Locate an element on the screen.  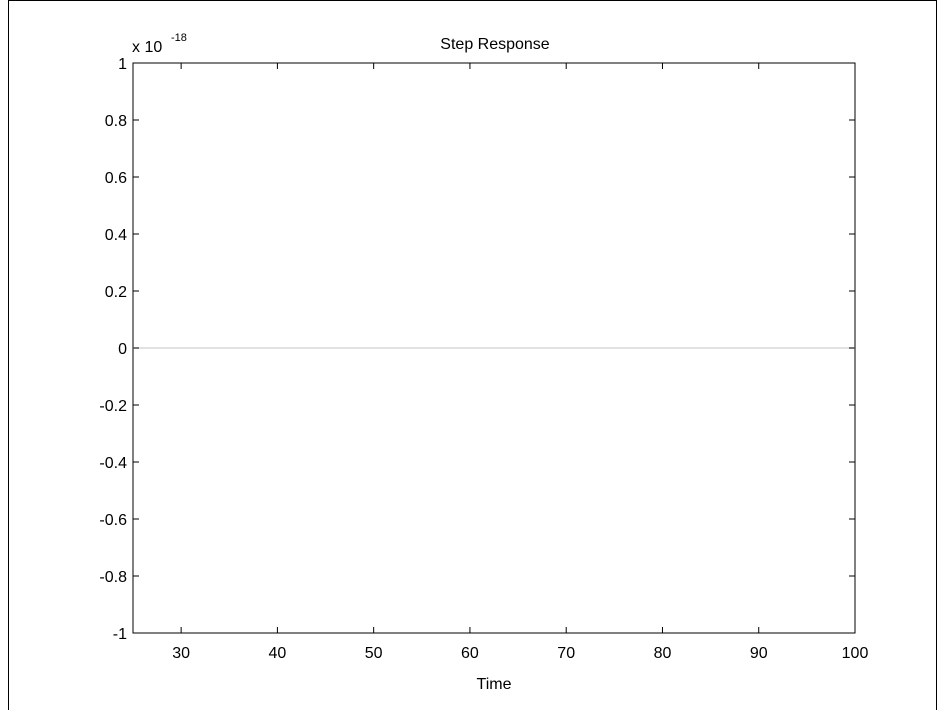
y-exponent-label: x 10 is located at coordinates (147, 47).